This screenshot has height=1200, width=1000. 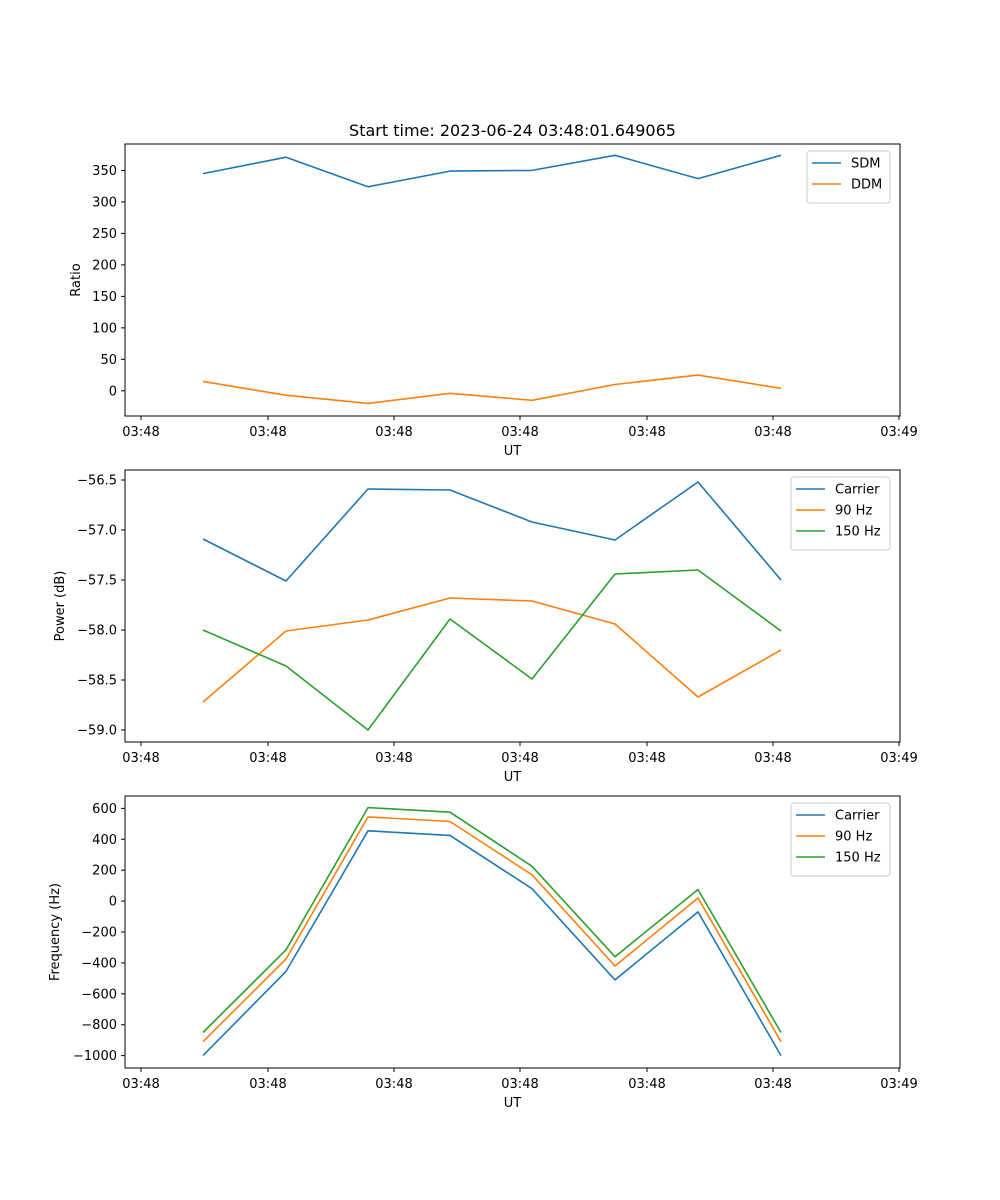 I want to click on y-tick-label: −1000, so click(x=95, y=1056).